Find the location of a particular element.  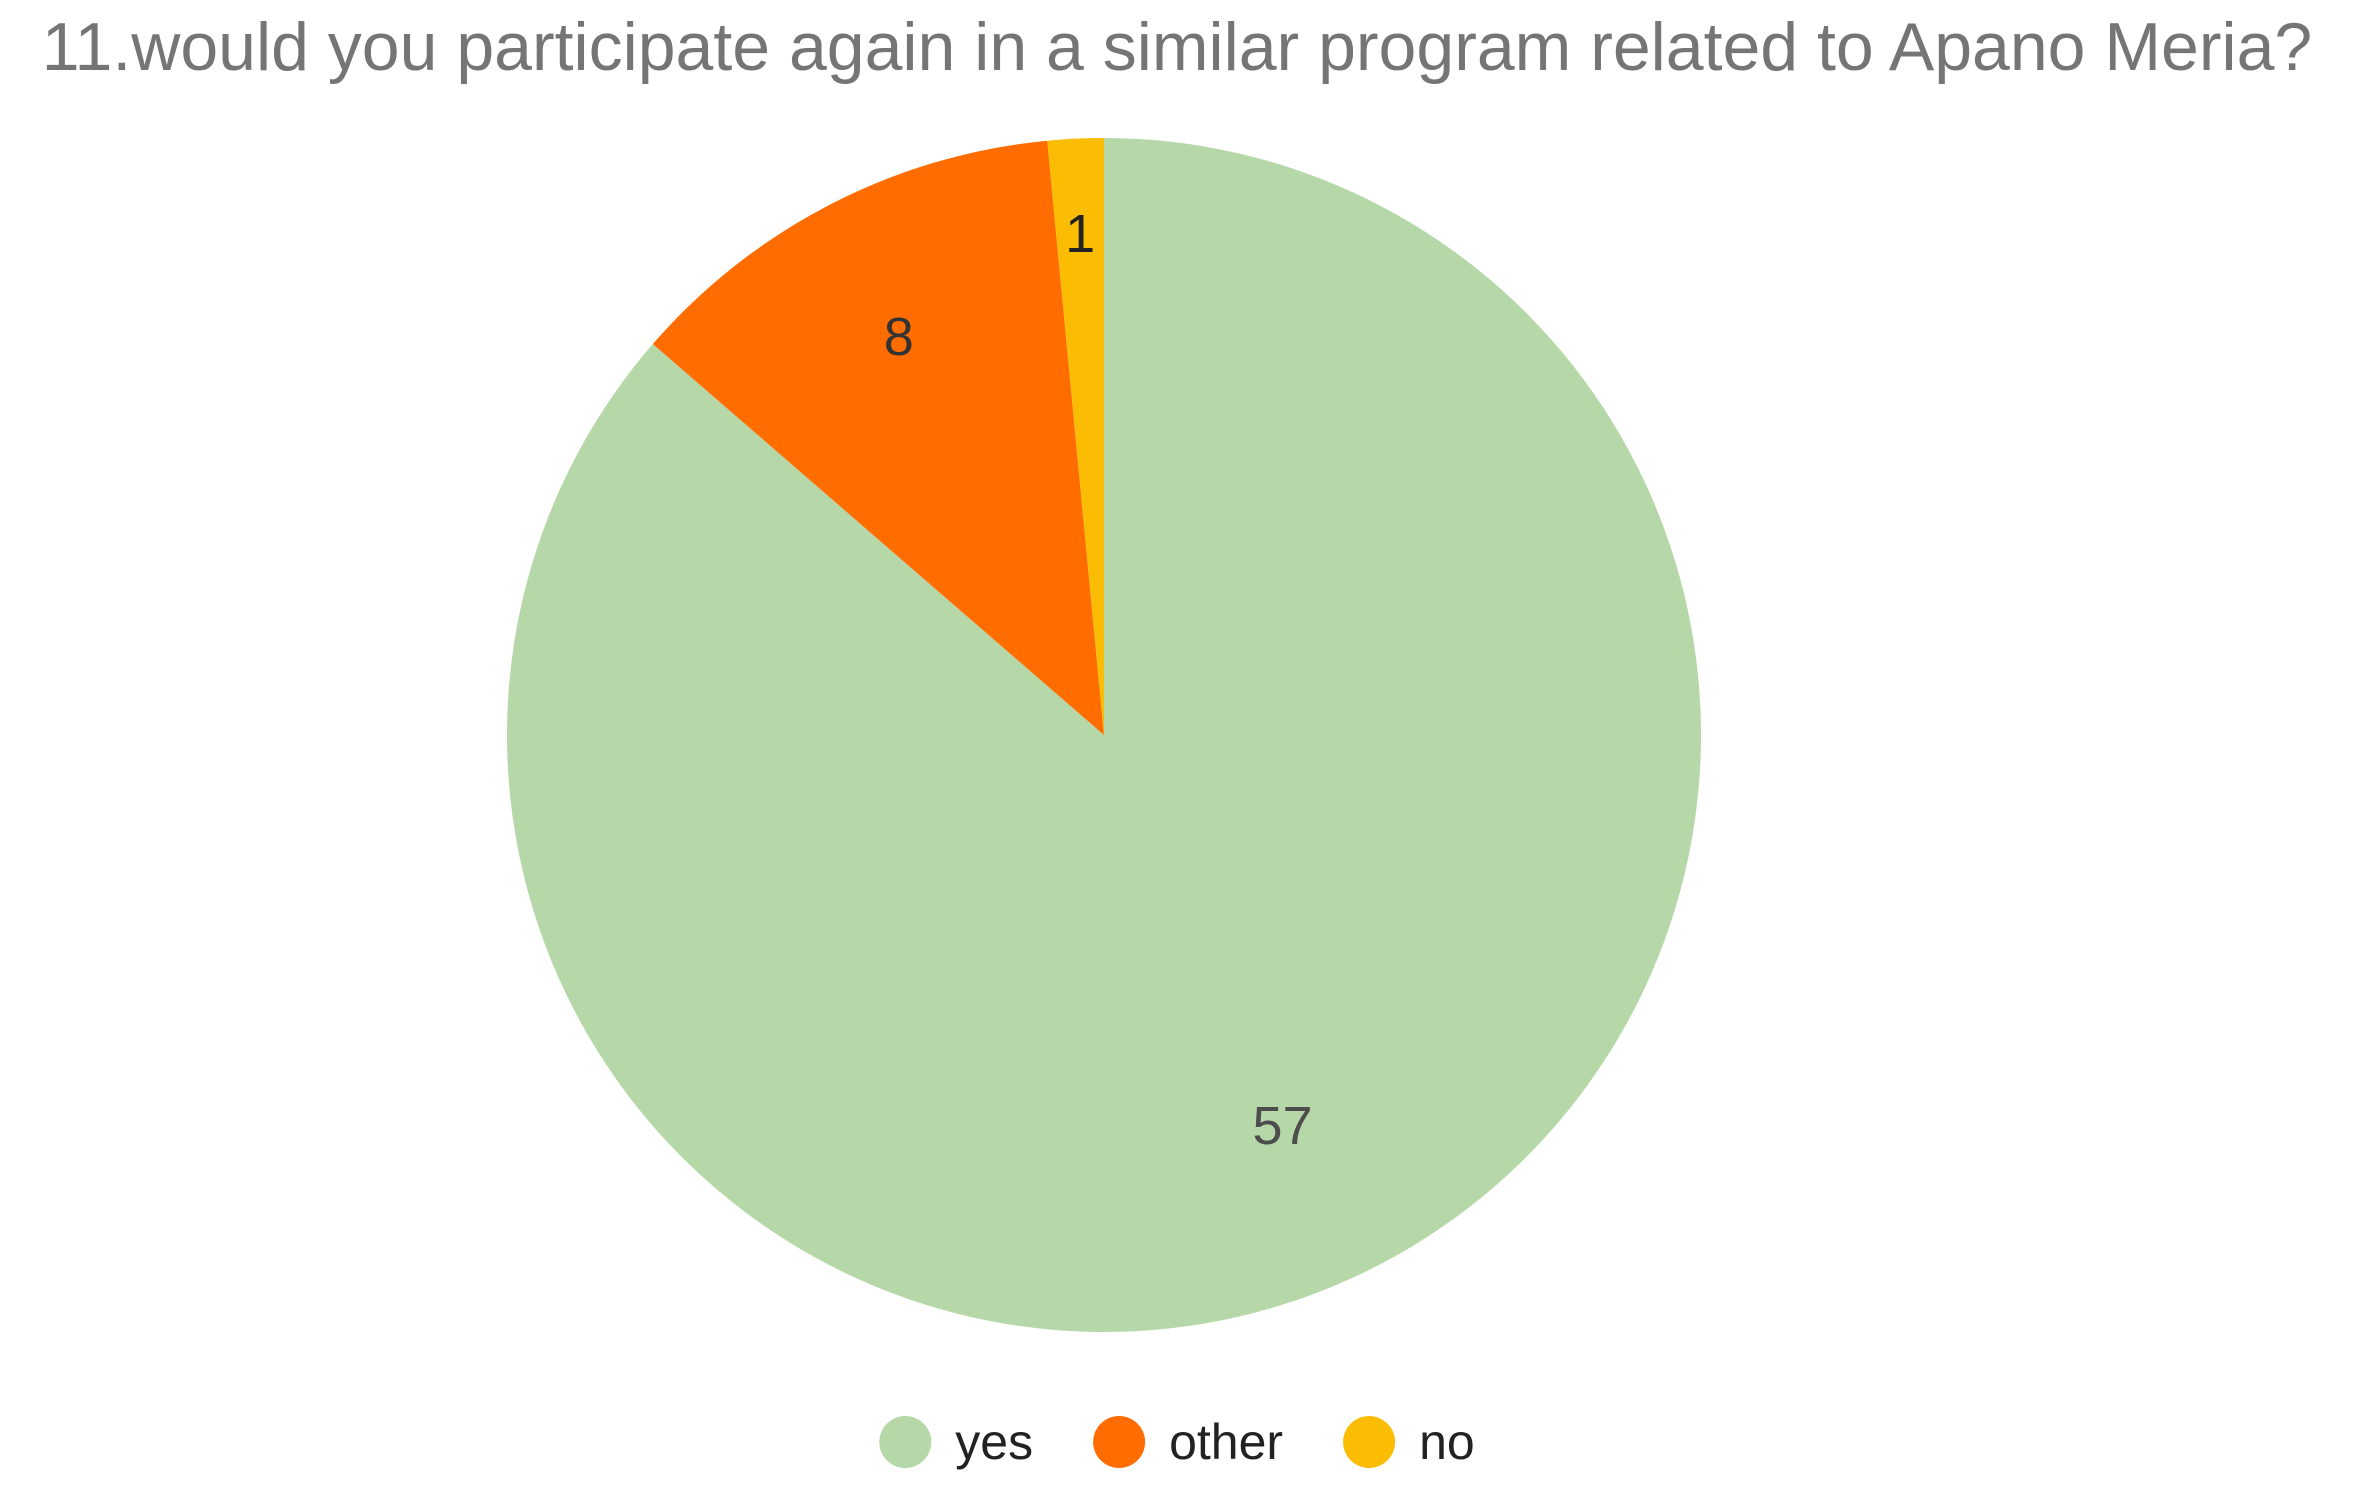

slice-label-other: 8 is located at coordinates (899, 337).